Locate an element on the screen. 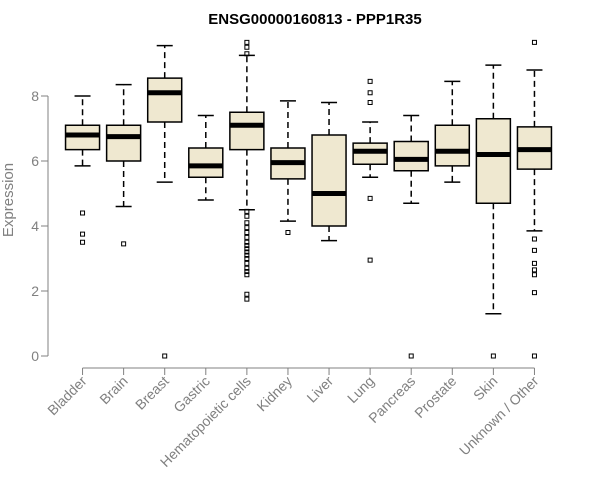 This screenshot has width=600, height=500. x-tick-label: Breast is located at coordinates (152, 393).